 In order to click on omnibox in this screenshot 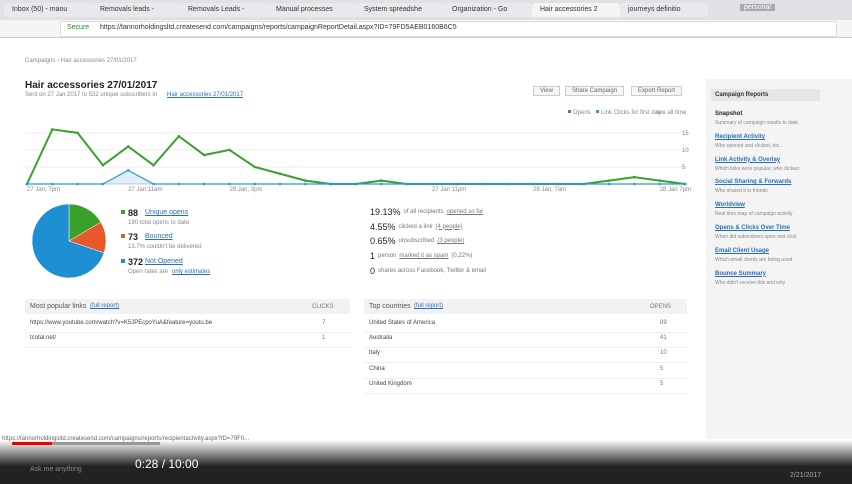, I will do `click(448, 29)`.